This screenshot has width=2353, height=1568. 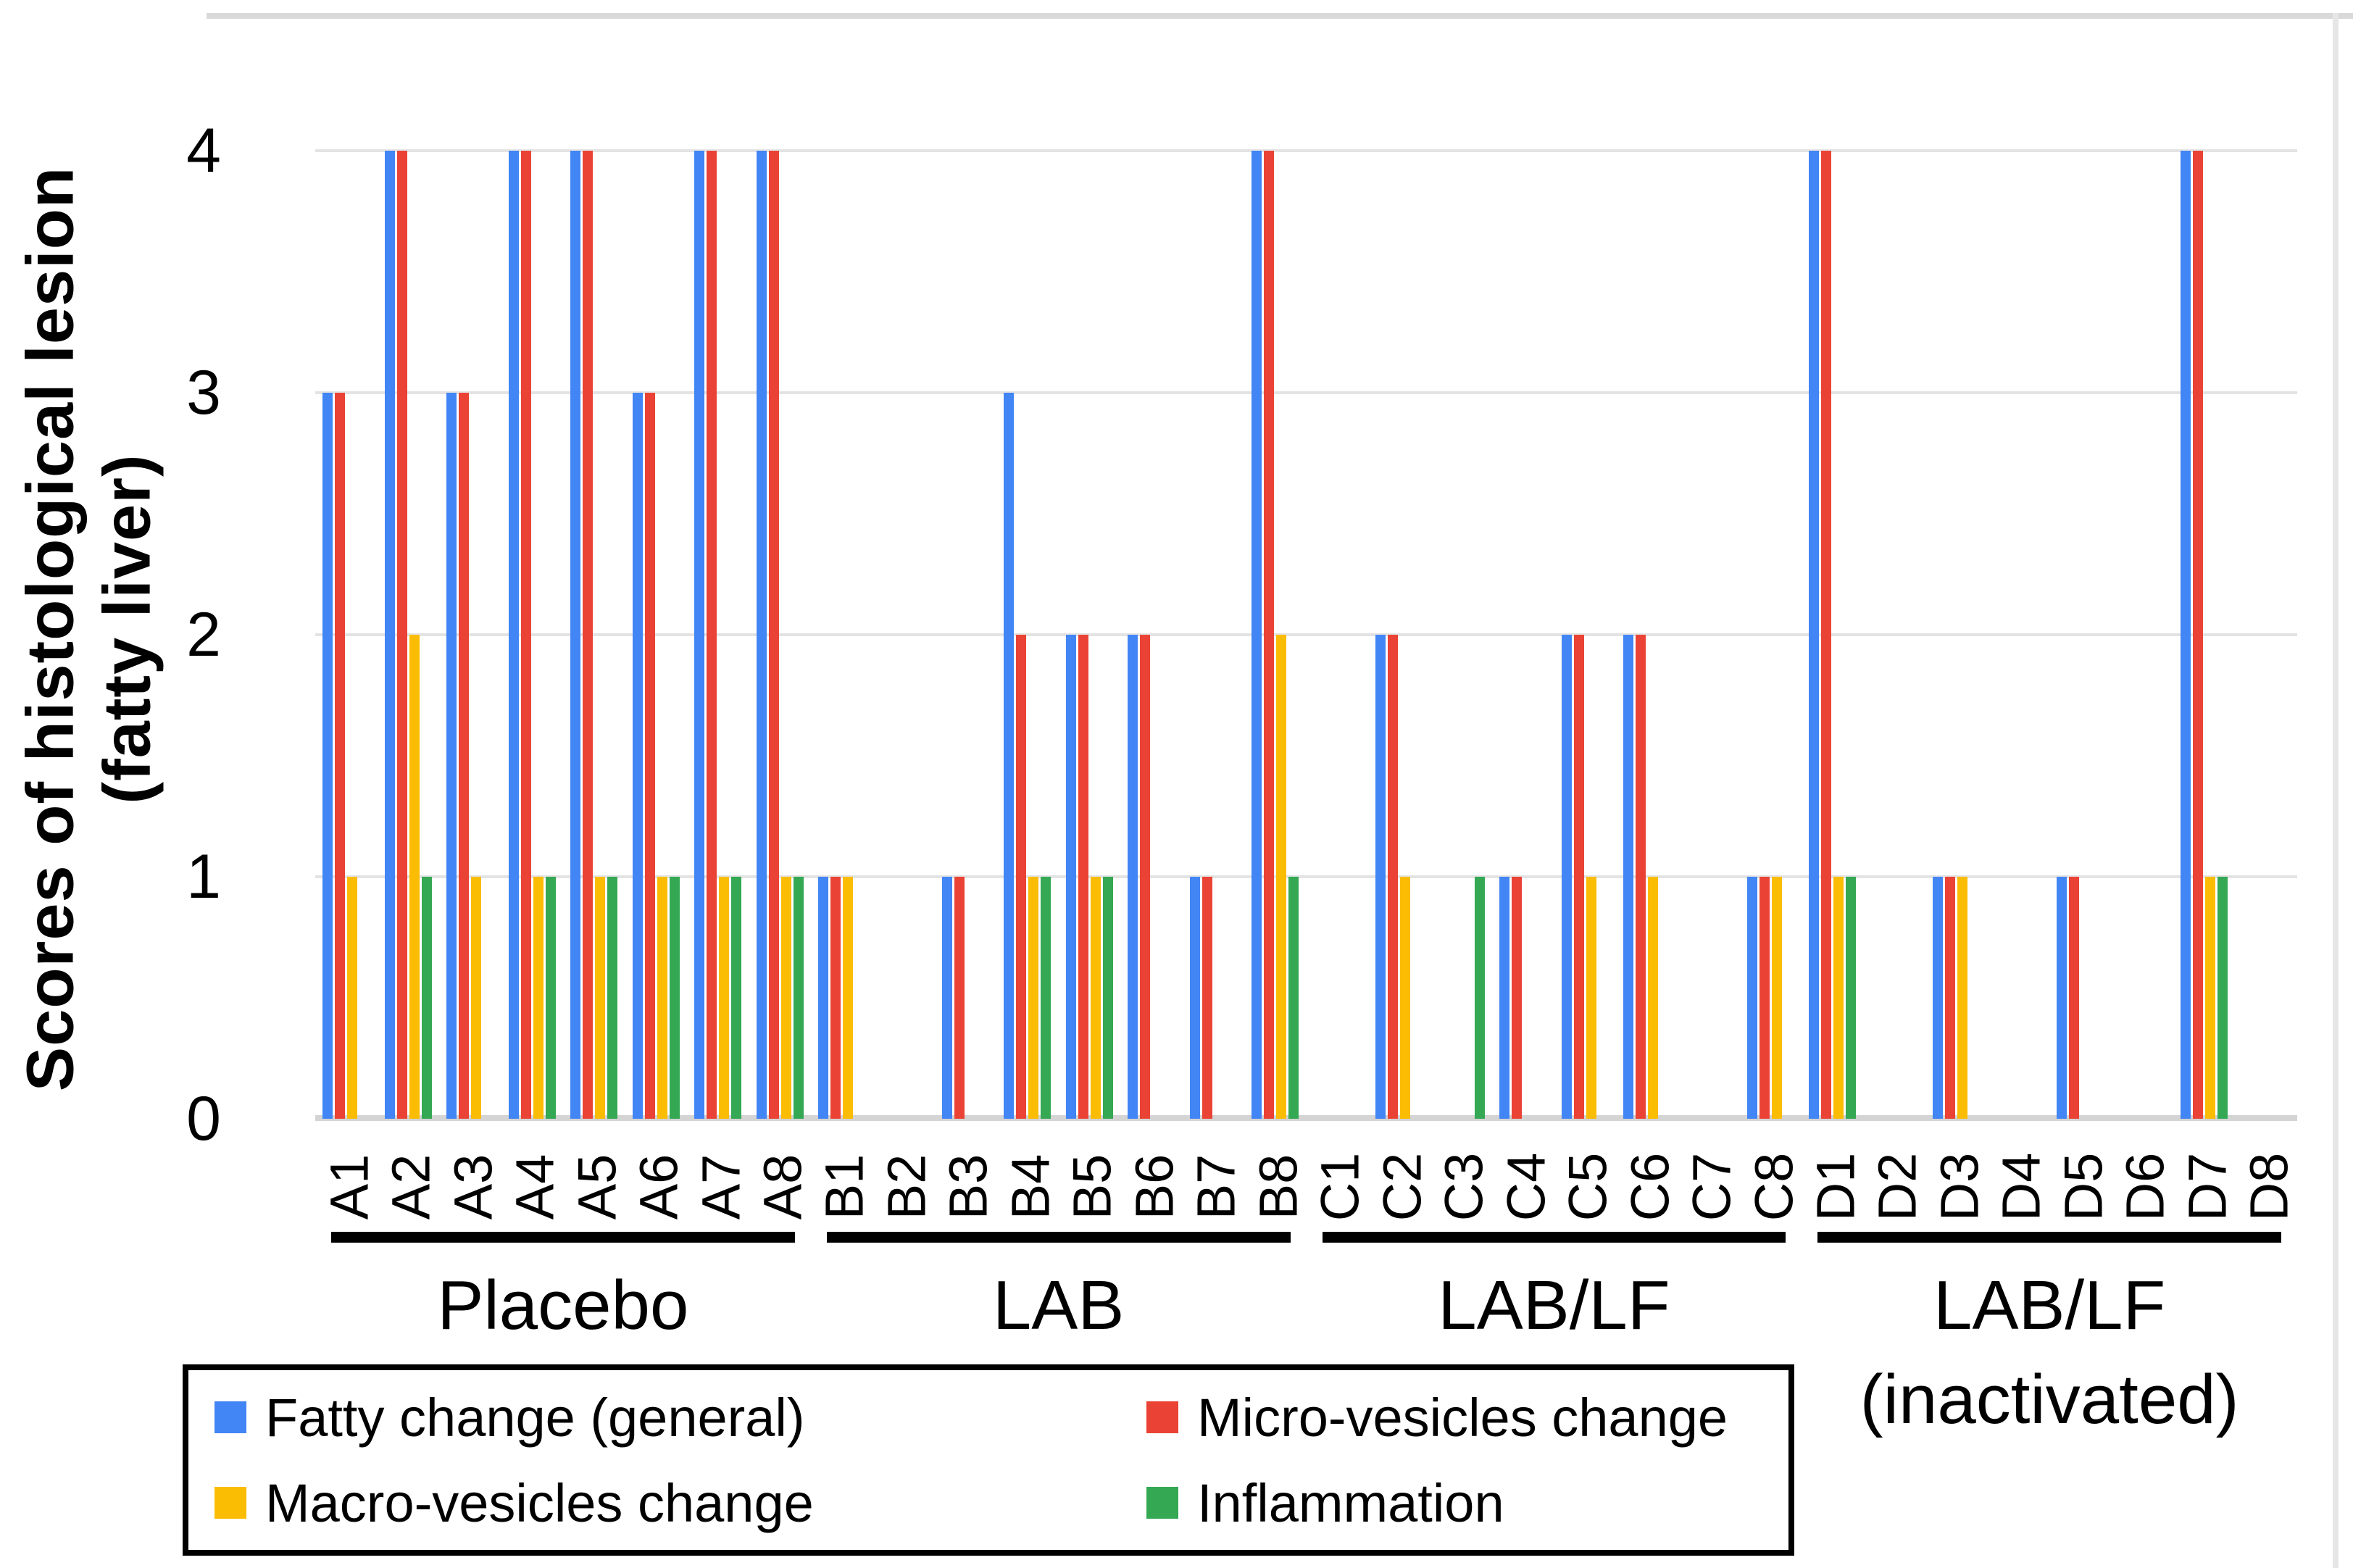 What do you see at coordinates (1133, 877) in the screenshot?
I see `bar-B6-fatty` at bounding box center [1133, 877].